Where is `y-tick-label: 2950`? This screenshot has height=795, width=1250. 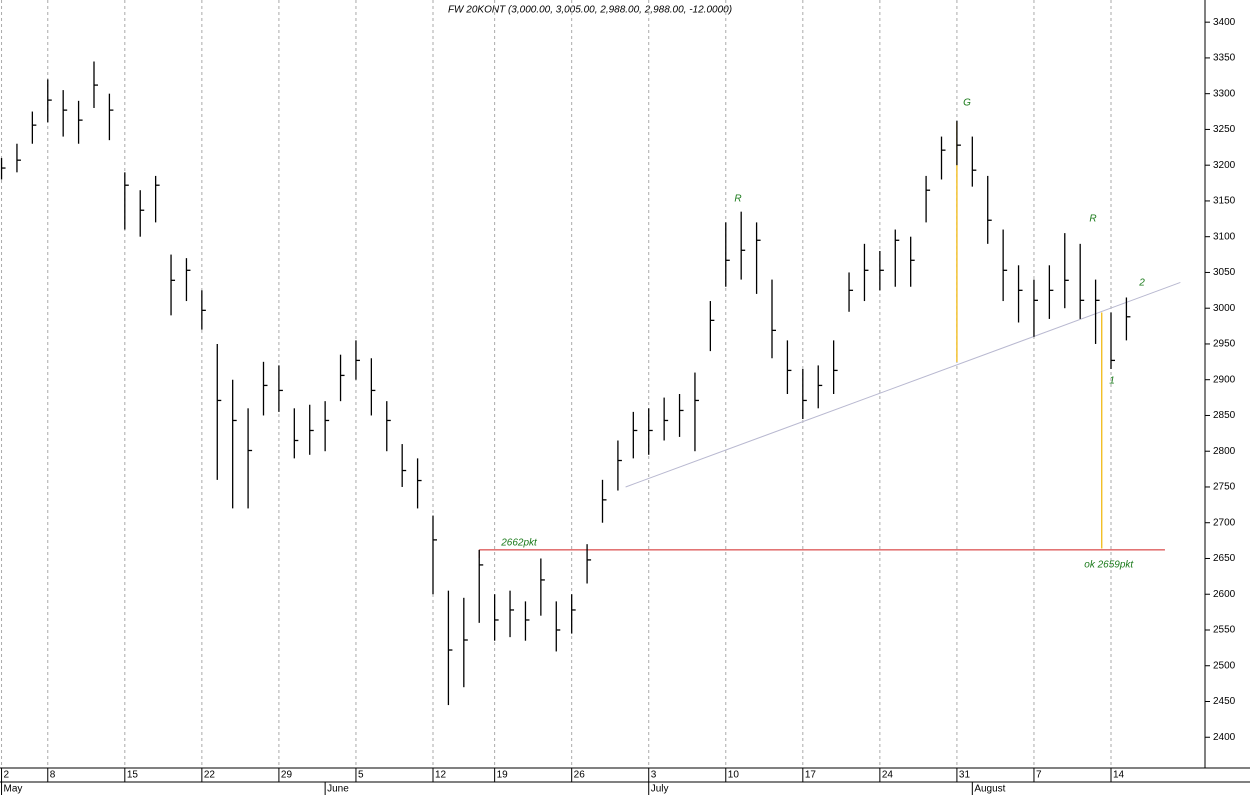
y-tick-label: 2950 is located at coordinates (1224, 344).